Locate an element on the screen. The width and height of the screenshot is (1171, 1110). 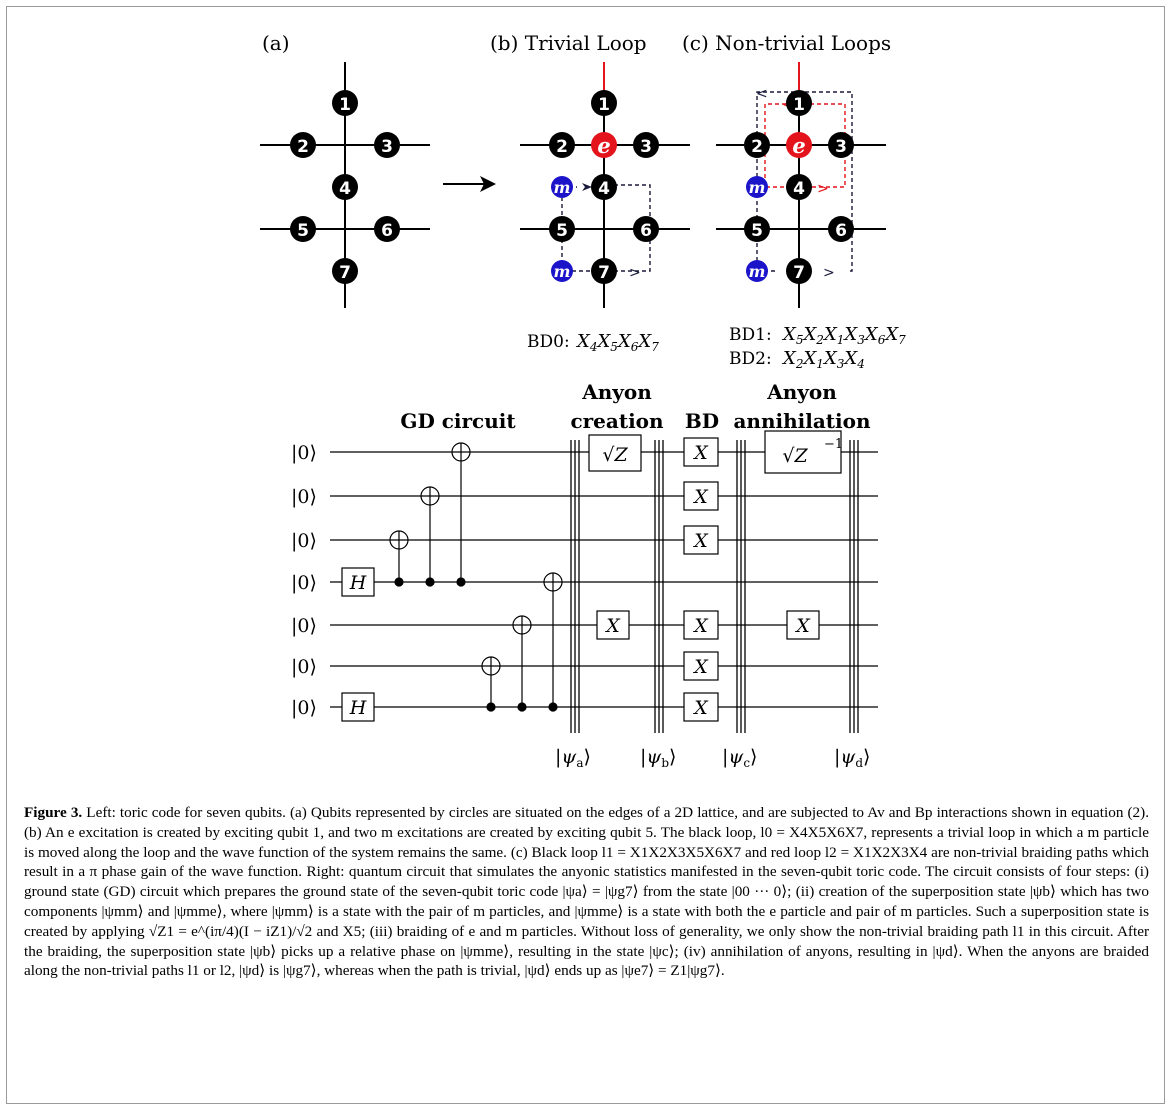
qubit-1: 1 is located at coordinates (604, 103).